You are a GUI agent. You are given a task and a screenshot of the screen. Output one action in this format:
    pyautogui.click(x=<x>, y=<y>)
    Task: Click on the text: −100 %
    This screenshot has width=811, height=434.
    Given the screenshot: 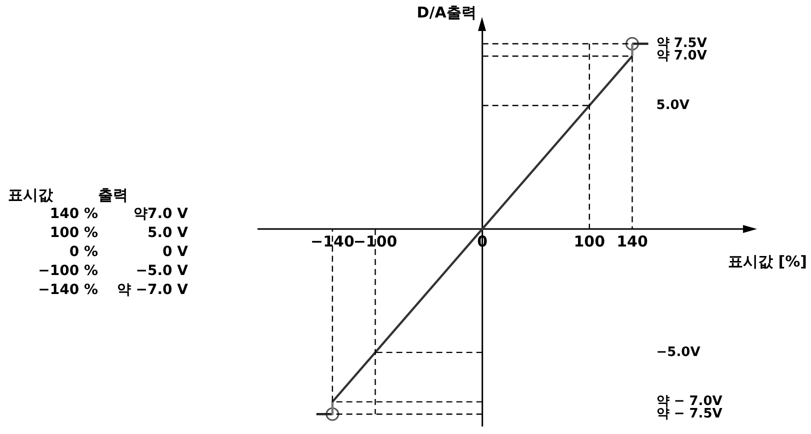 What is the action you would take?
    pyautogui.click(x=67, y=271)
    